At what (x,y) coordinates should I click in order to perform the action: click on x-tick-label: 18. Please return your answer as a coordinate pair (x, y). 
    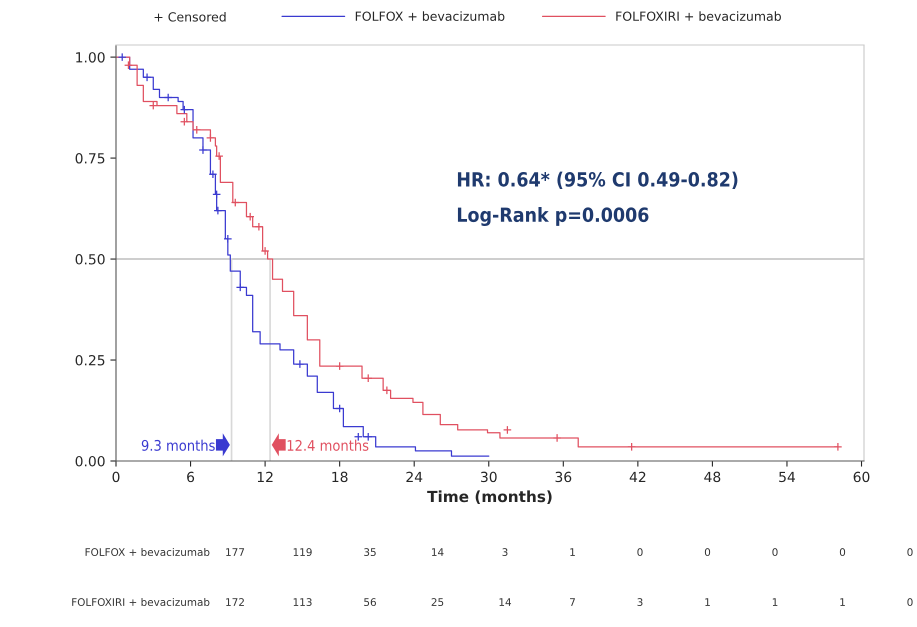
    Looking at the image, I should click on (340, 477).